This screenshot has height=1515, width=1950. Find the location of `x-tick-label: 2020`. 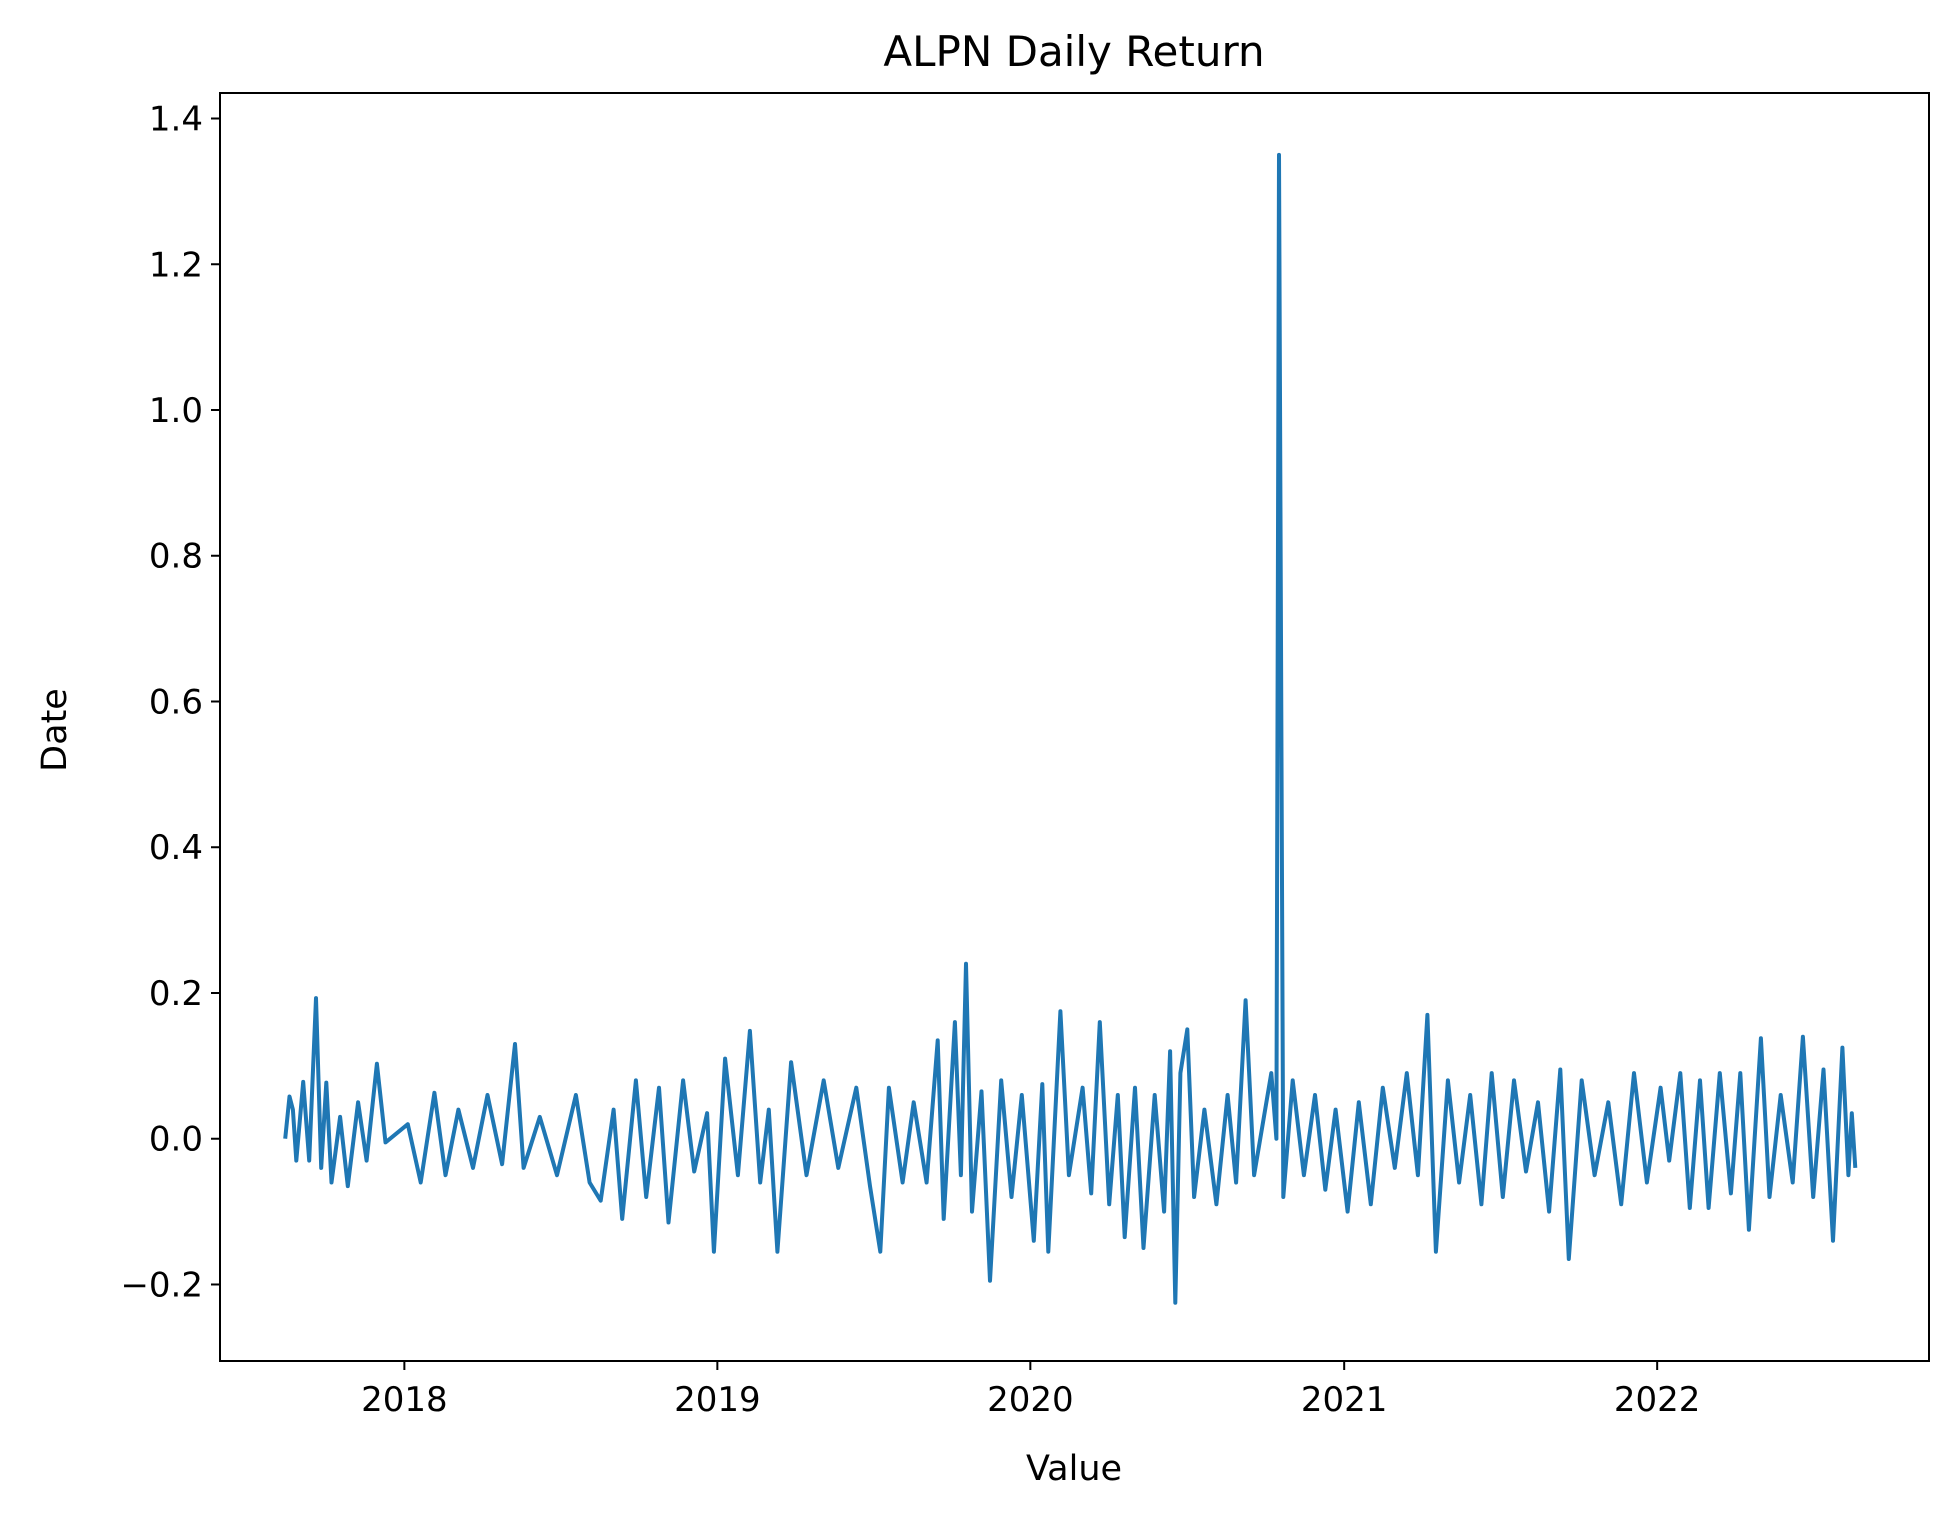

x-tick-label: 2020 is located at coordinates (1030, 1400).